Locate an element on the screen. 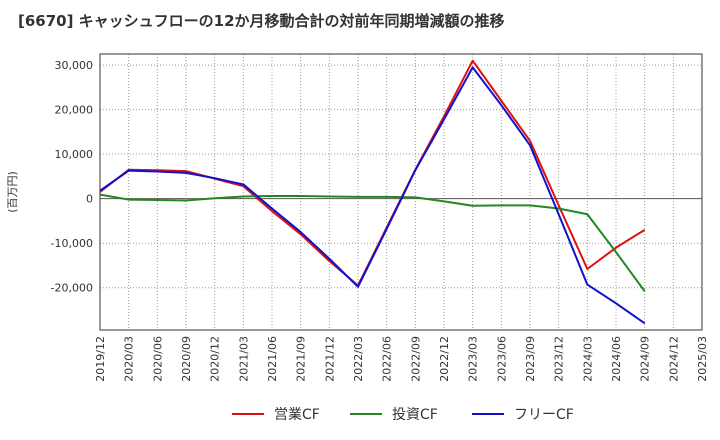  chart-title: [6670] キャッシュフローの12か月移動合計の対前年同期増減額の推移 is located at coordinates (261, 21).